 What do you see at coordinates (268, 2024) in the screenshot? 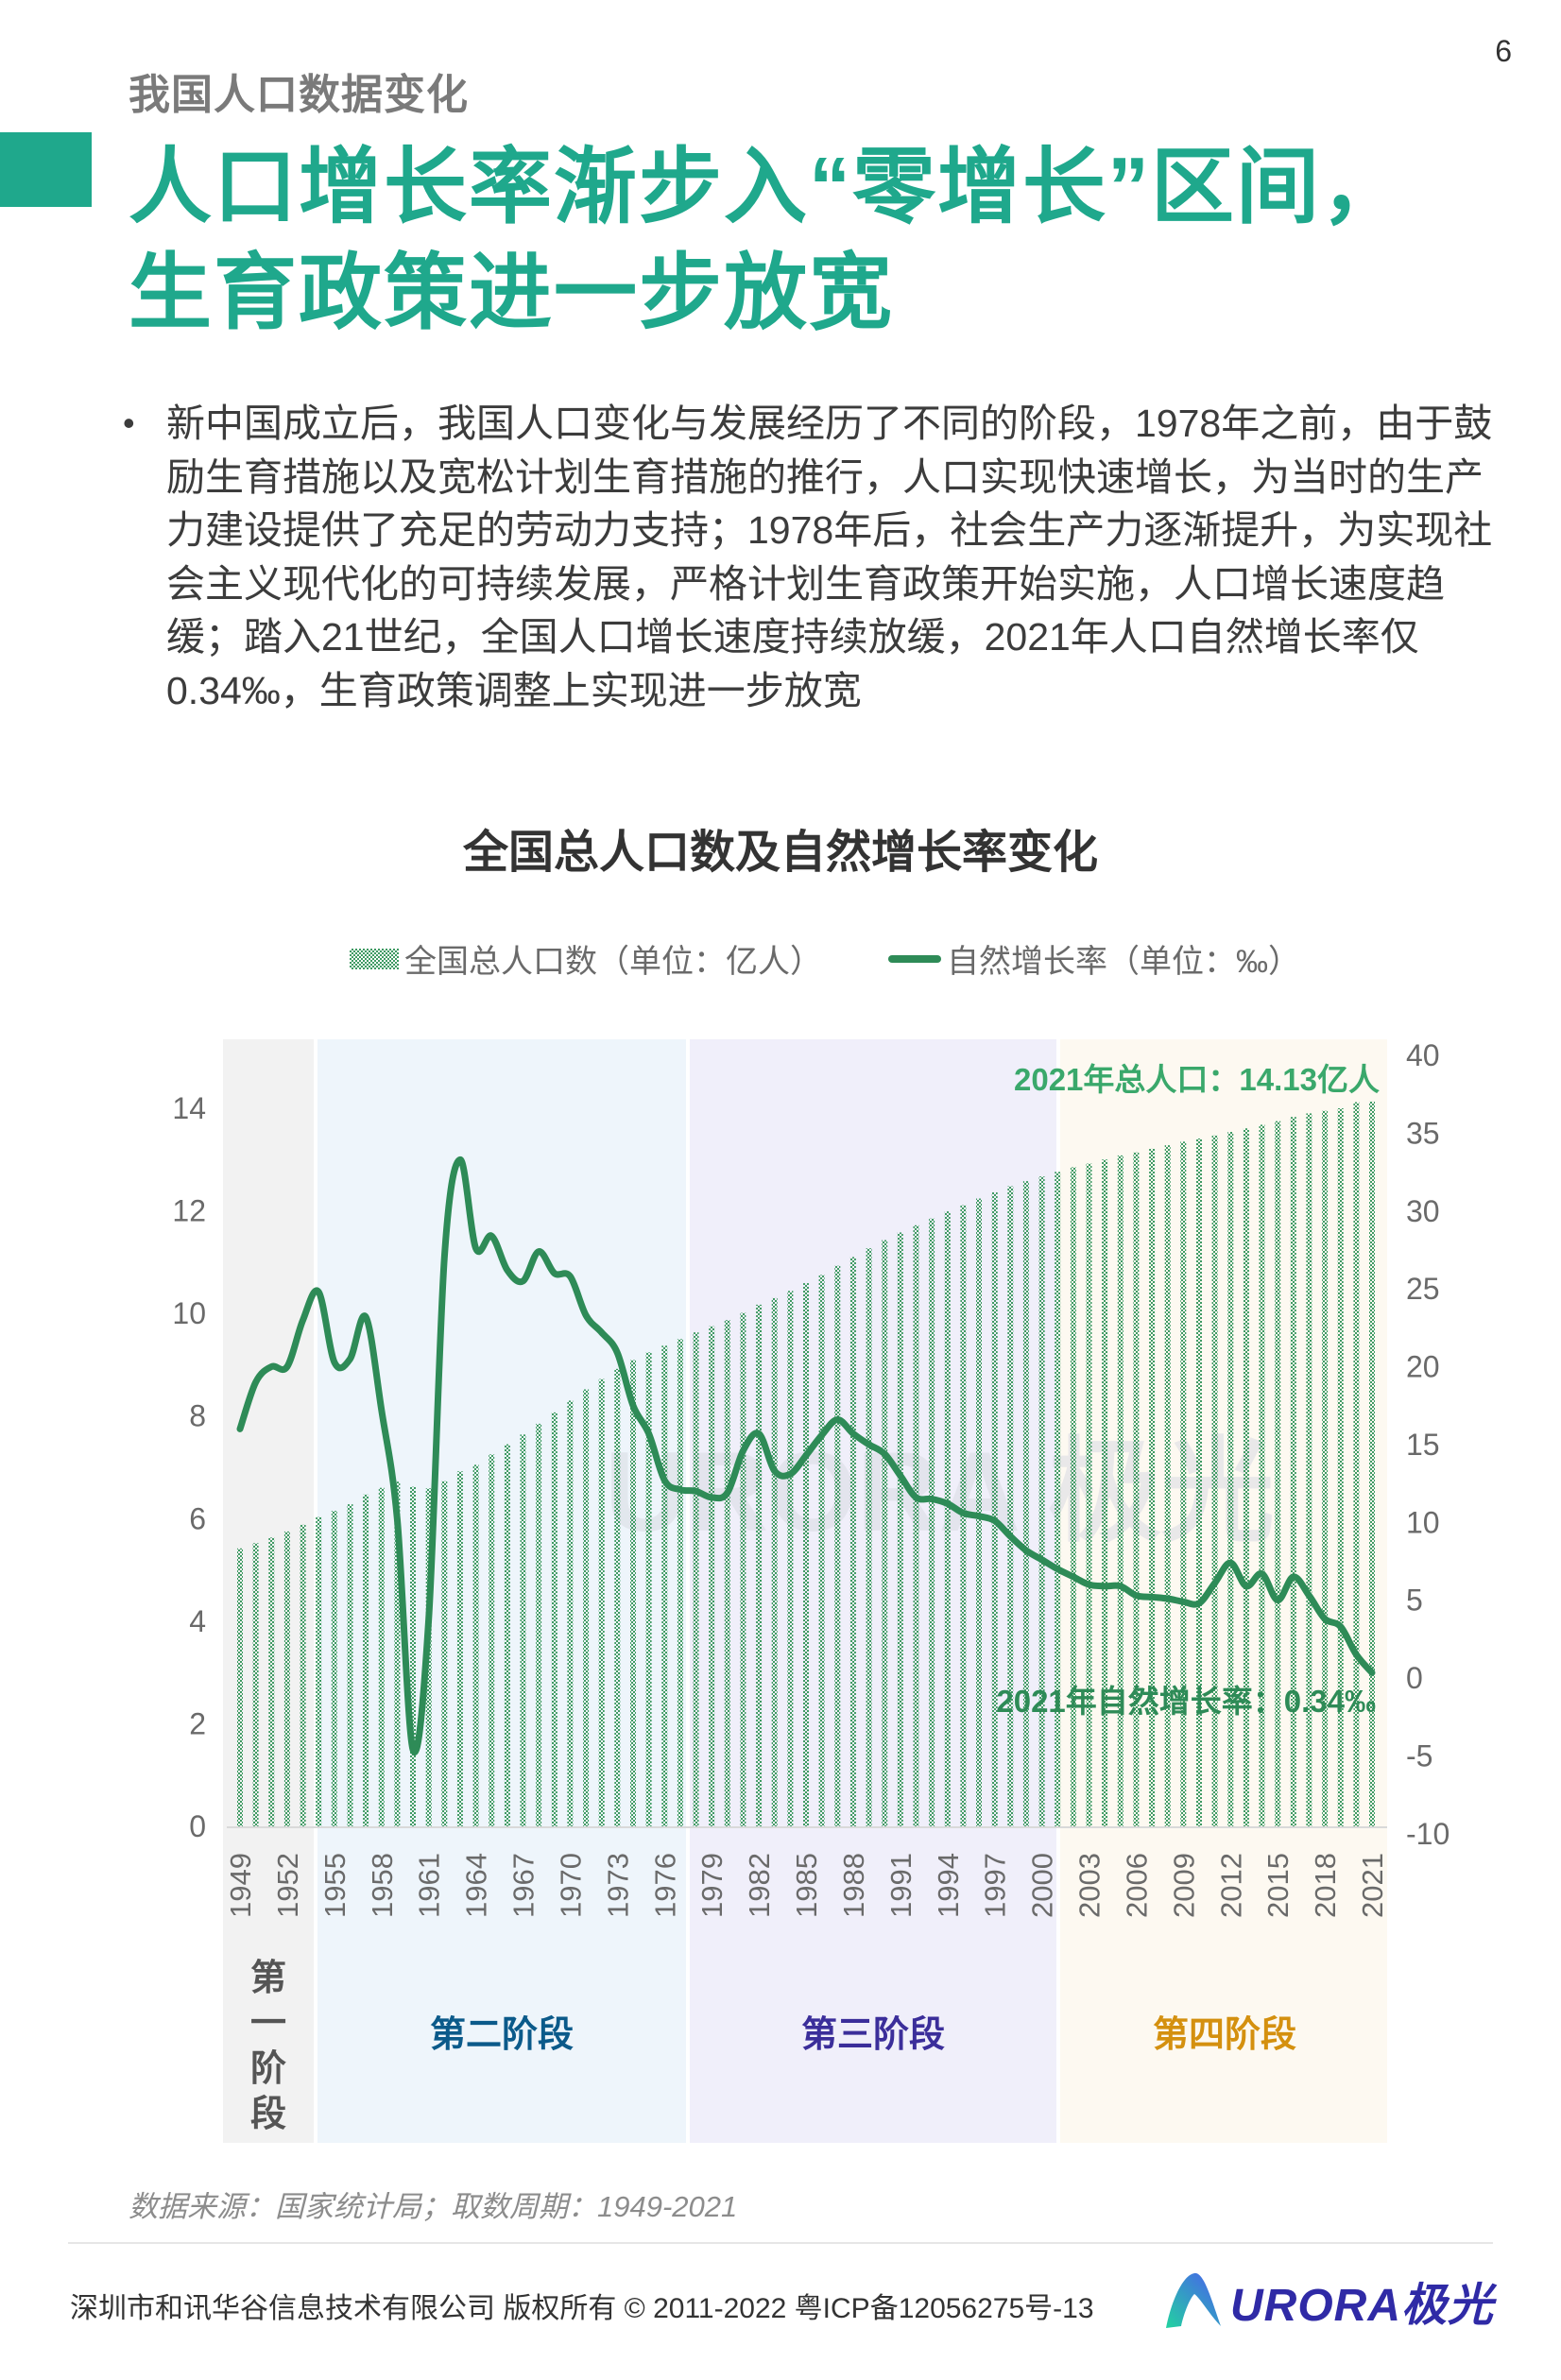
I see `stage-1-label: 一` at bounding box center [268, 2024].